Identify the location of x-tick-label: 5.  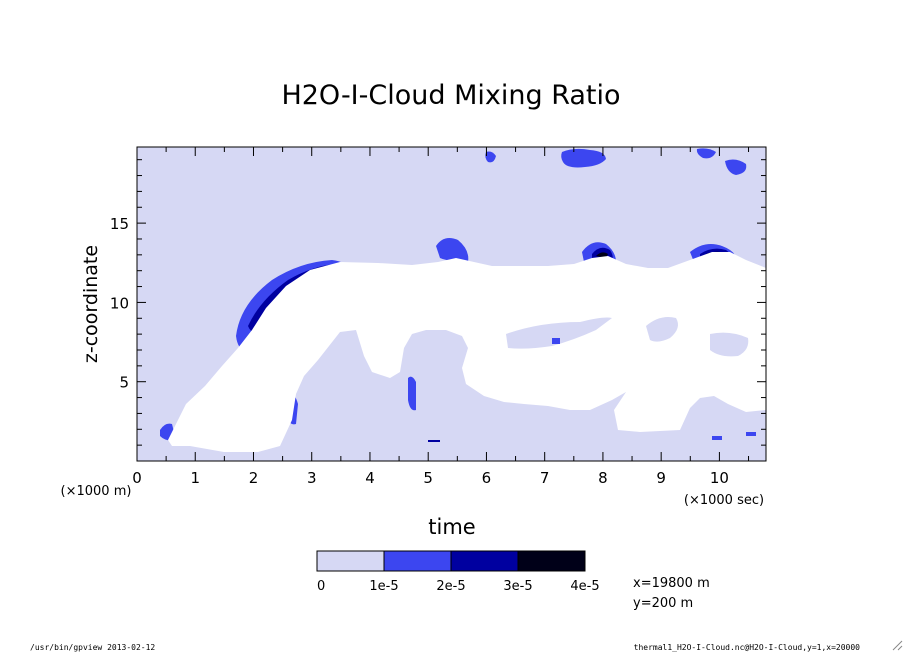
(428, 478).